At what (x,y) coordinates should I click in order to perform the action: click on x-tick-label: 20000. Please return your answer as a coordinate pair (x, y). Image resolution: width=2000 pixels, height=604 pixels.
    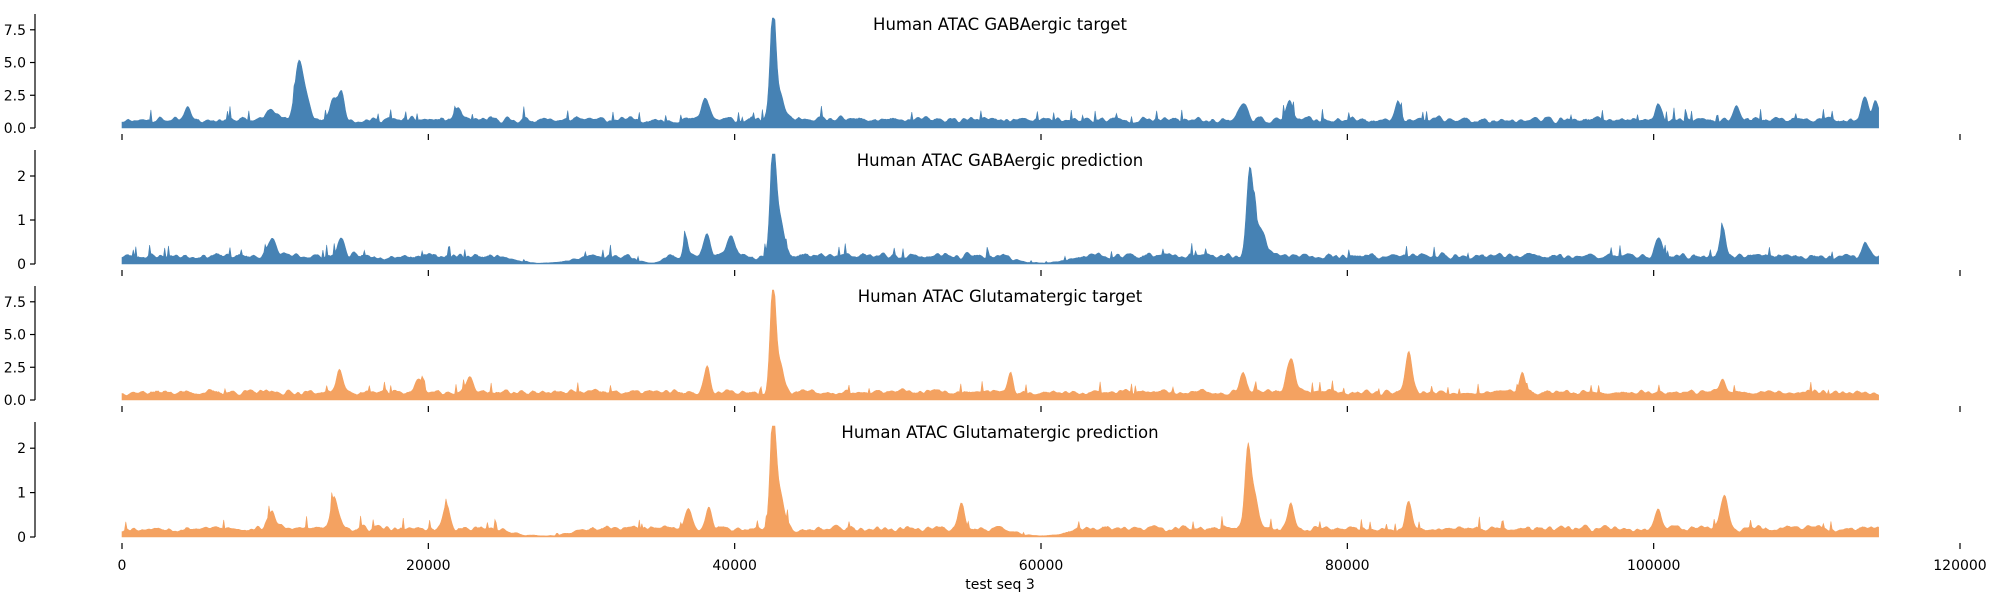
    Looking at the image, I should click on (428, 566).